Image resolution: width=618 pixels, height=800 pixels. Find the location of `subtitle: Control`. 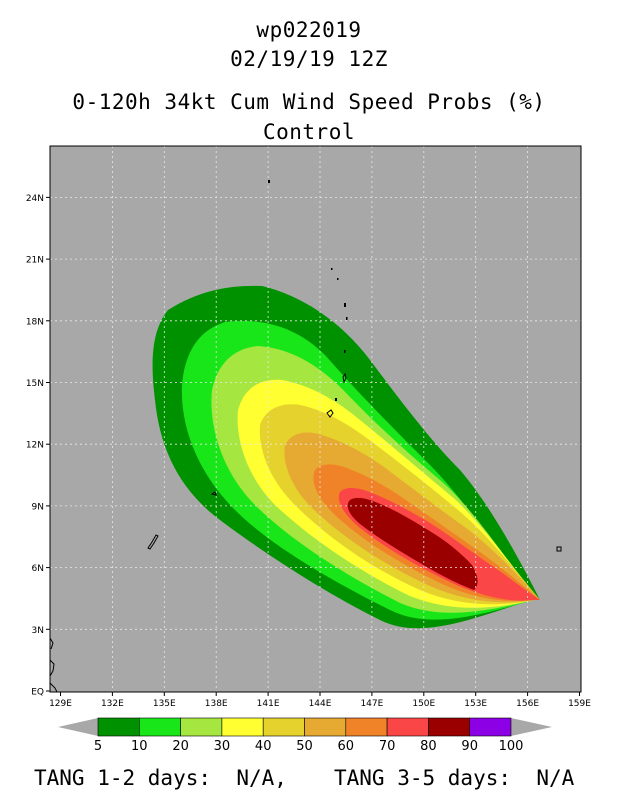

subtitle: Control is located at coordinates (308, 132).